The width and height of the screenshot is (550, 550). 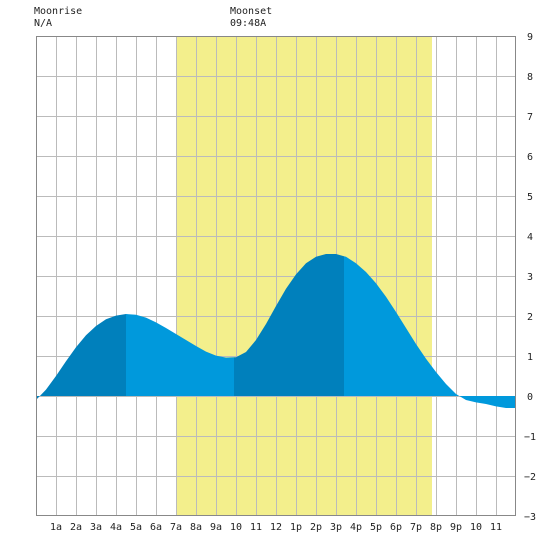 I want to click on x-tick-label: 9a, so click(x=216, y=527).